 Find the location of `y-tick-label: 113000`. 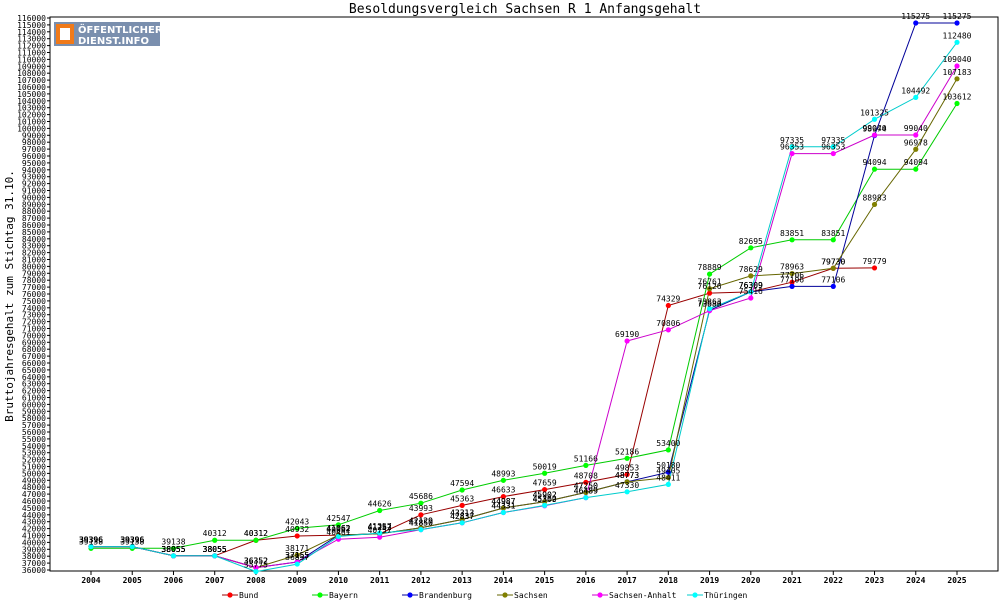

y-tick-label: 113000 is located at coordinates (31, 39).